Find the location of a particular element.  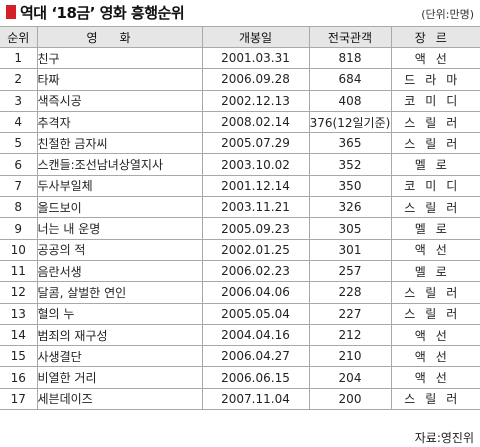

table-row: 9 너는 내 운명 2005.09.23 305 멜로 is located at coordinates (240, 228).